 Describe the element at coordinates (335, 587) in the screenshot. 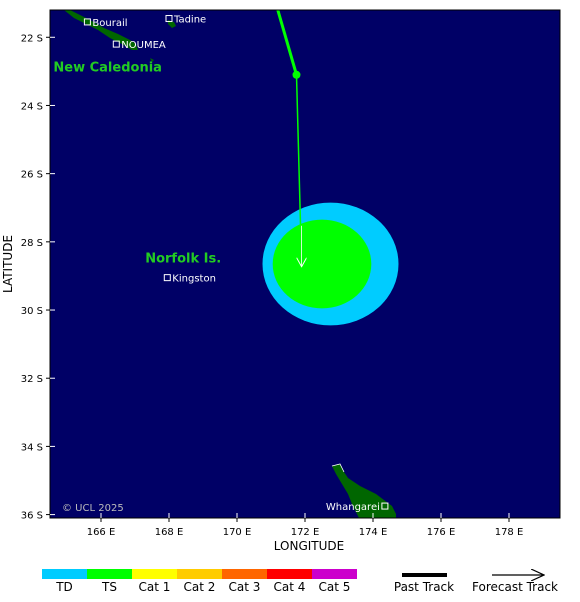

I see `legend-category-label: Cat 5` at that location.